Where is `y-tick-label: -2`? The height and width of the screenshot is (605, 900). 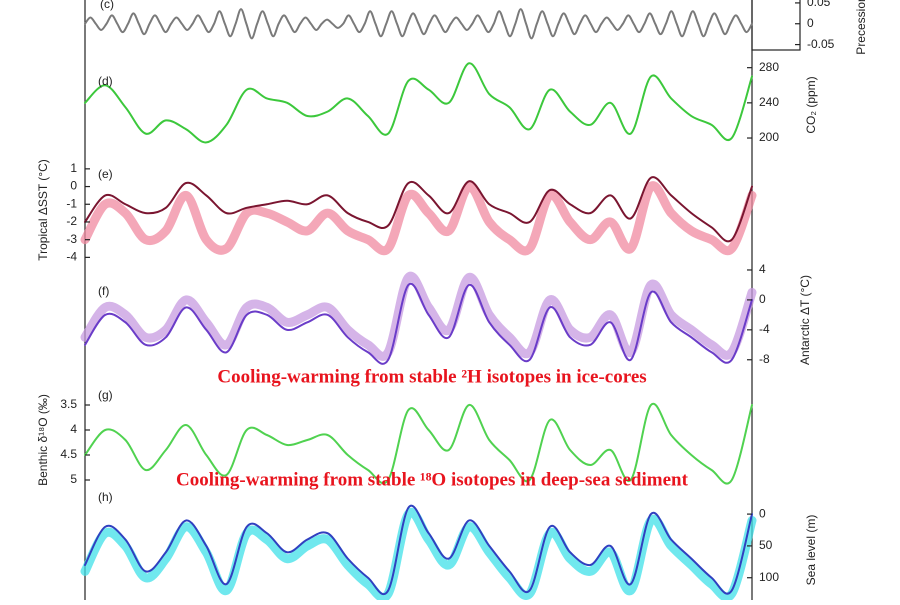
y-tick-label: -2 is located at coordinates (71, 221).